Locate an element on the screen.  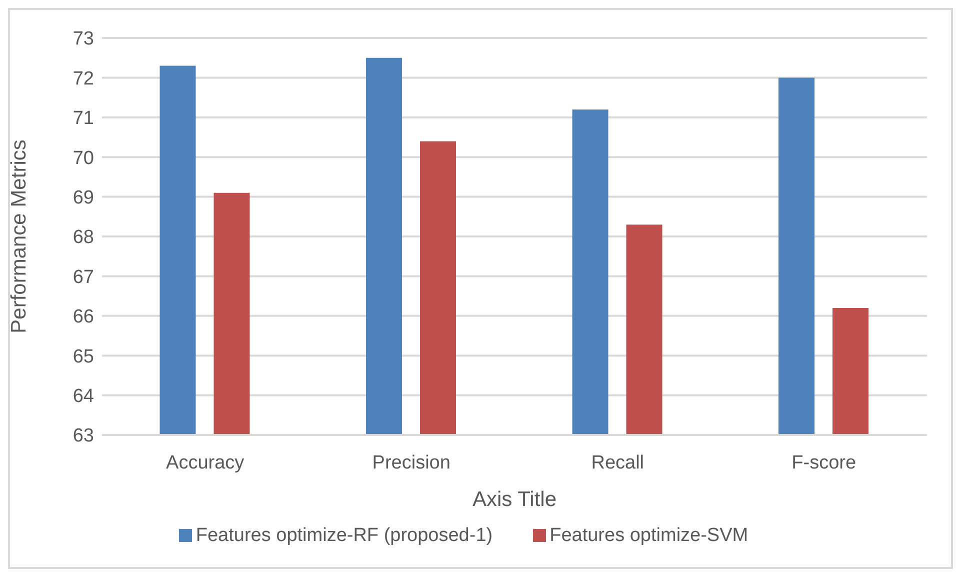
legend-label: Features optimize-RF (proposed-1) is located at coordinates (344, 535).